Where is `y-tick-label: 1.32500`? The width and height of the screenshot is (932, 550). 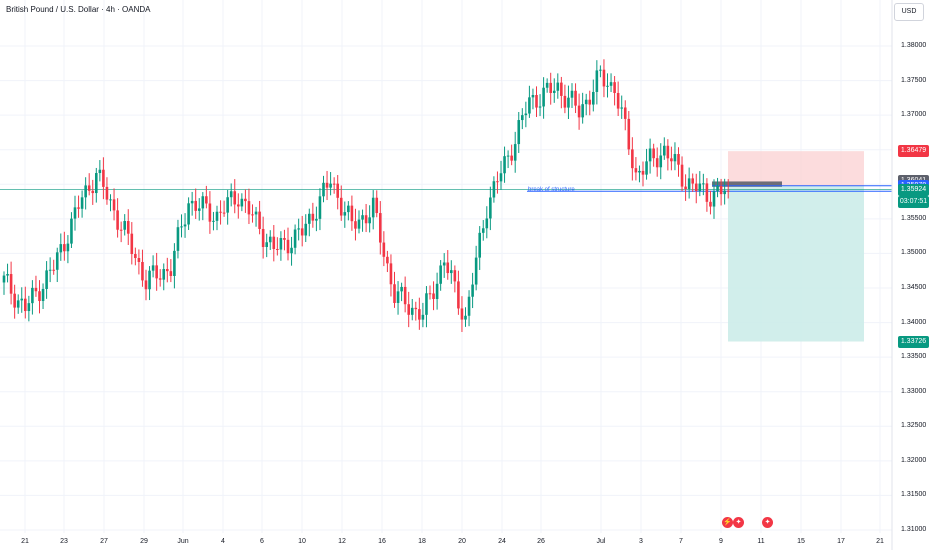 y-tick-label: 1.32500 is located at coordinates (914, 426).